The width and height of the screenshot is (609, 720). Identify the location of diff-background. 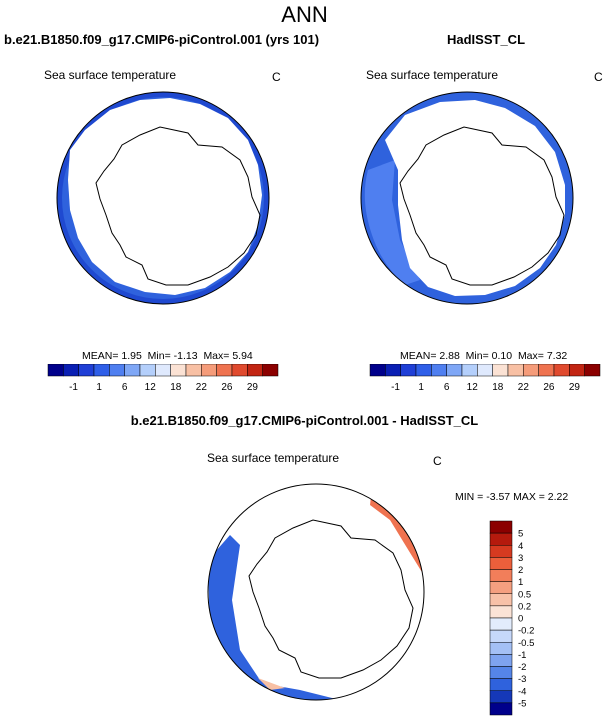
(316, 592).